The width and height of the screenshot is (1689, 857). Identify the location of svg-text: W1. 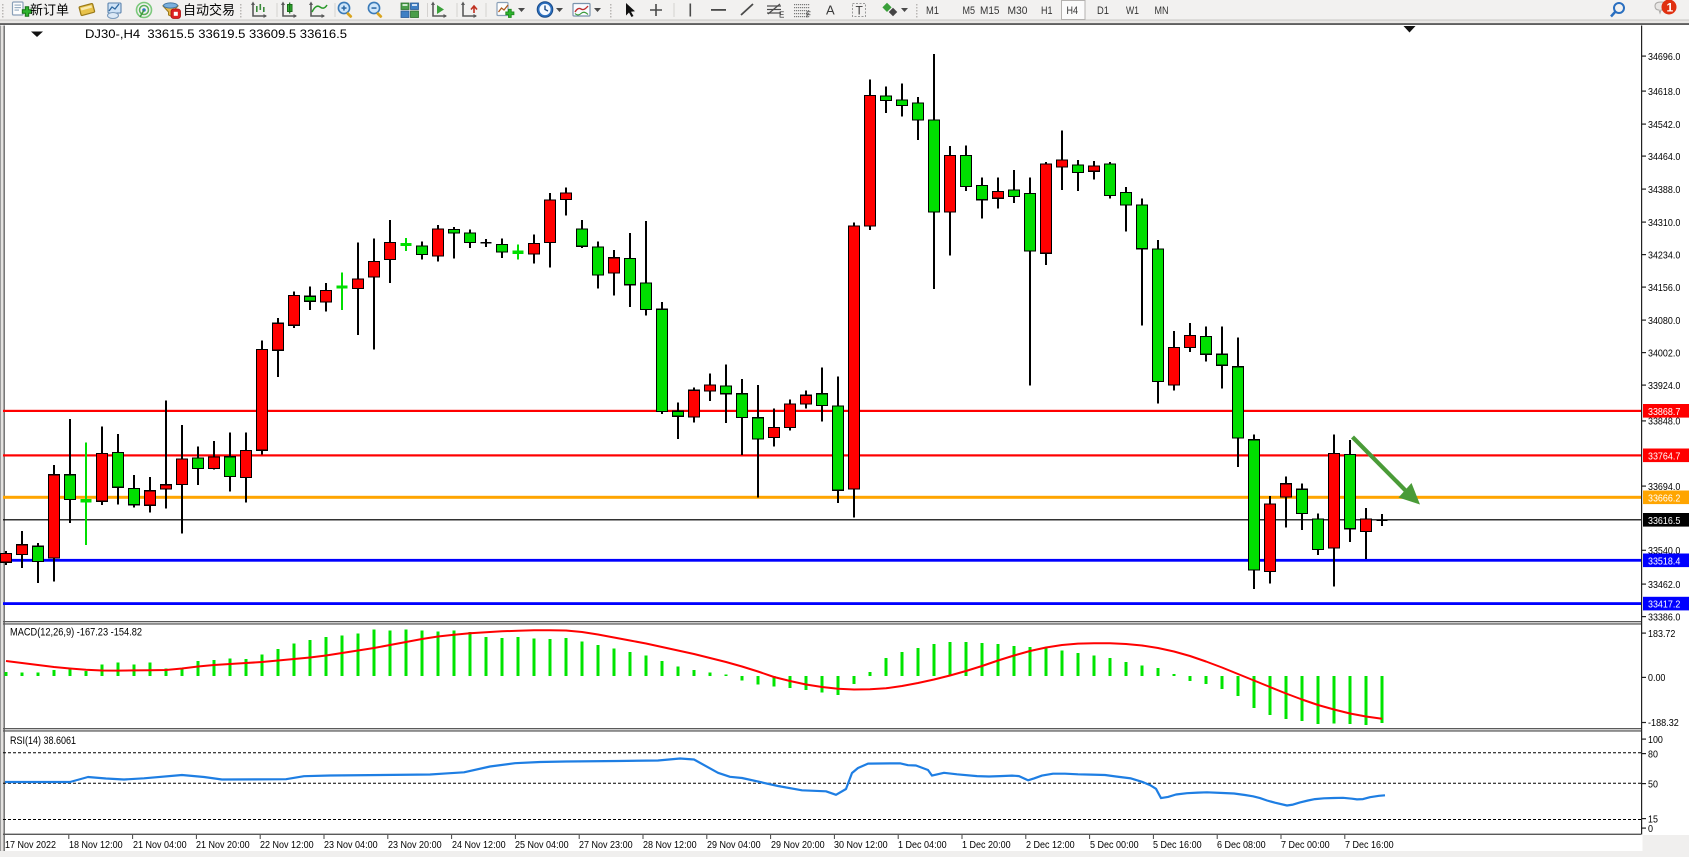
(1132, 11).